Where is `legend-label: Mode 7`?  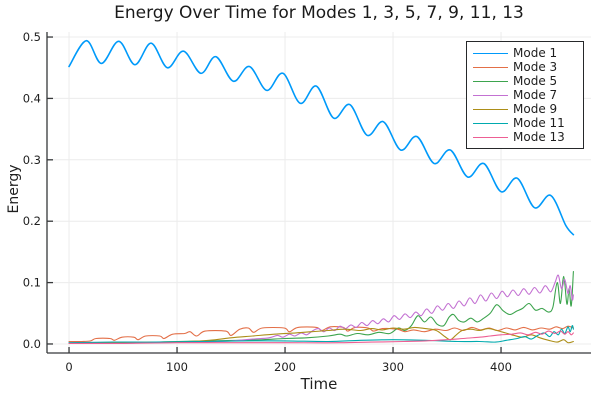
legend-label: Mode 7 is located at coordinates (535, 95).